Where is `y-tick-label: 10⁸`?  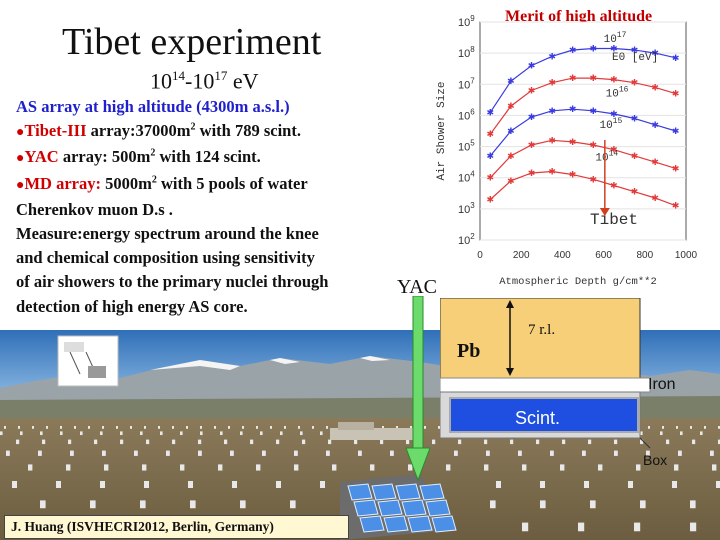 y-tick-label: 10⁸ is located at coordinates (466, 52).